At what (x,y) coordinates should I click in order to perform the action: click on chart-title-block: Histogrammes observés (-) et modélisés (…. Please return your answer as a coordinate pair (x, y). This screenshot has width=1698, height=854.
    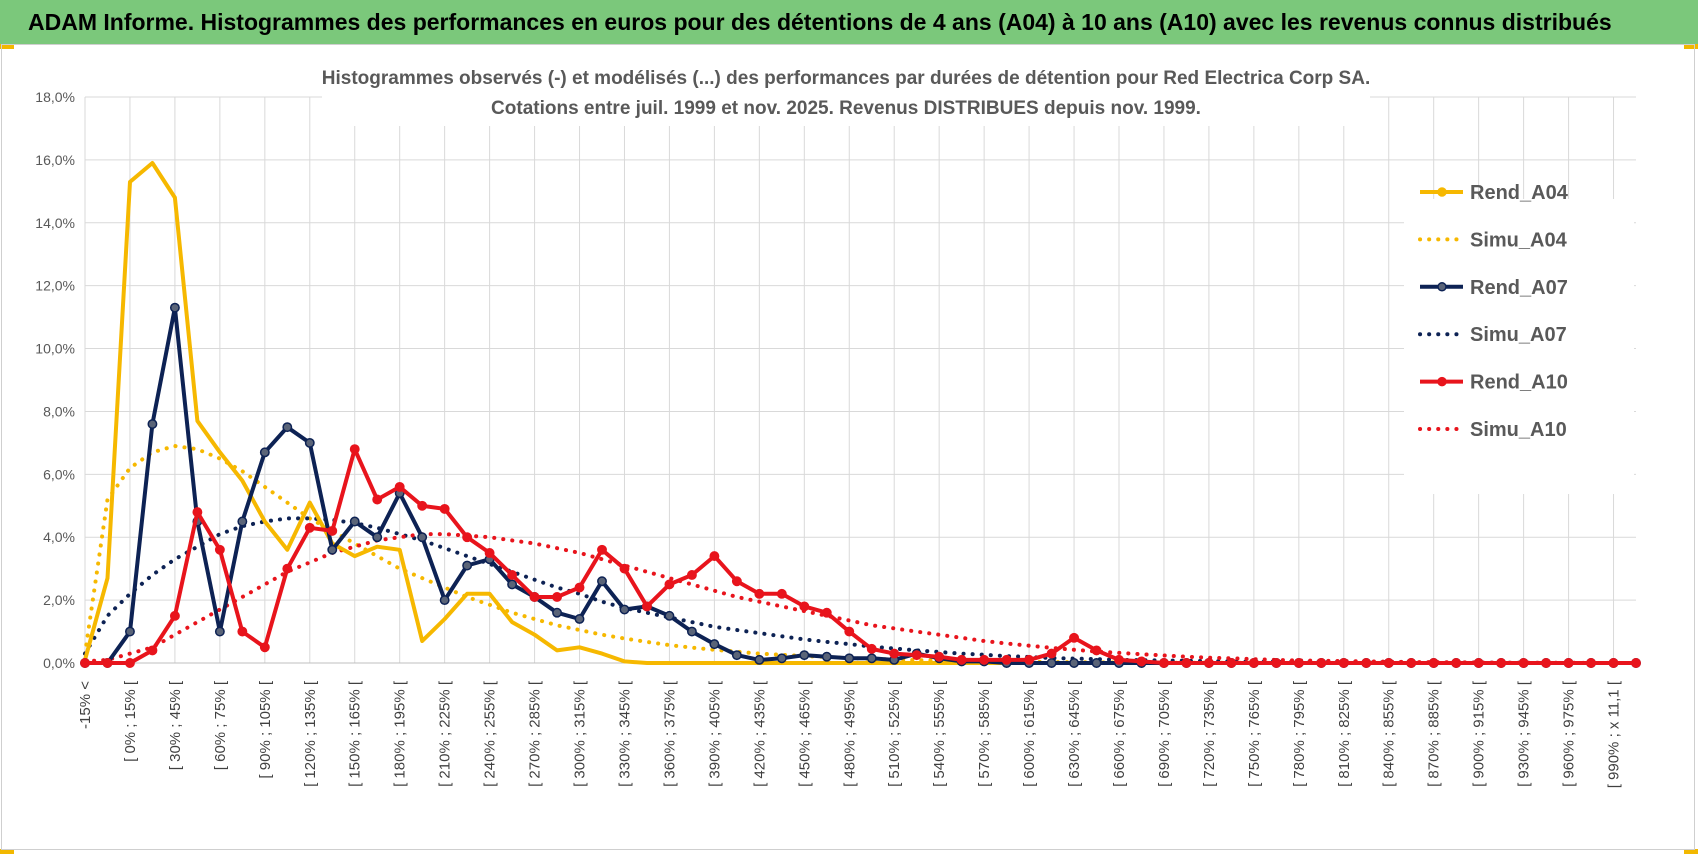
    Looking at the image, I should click on (846, 93).